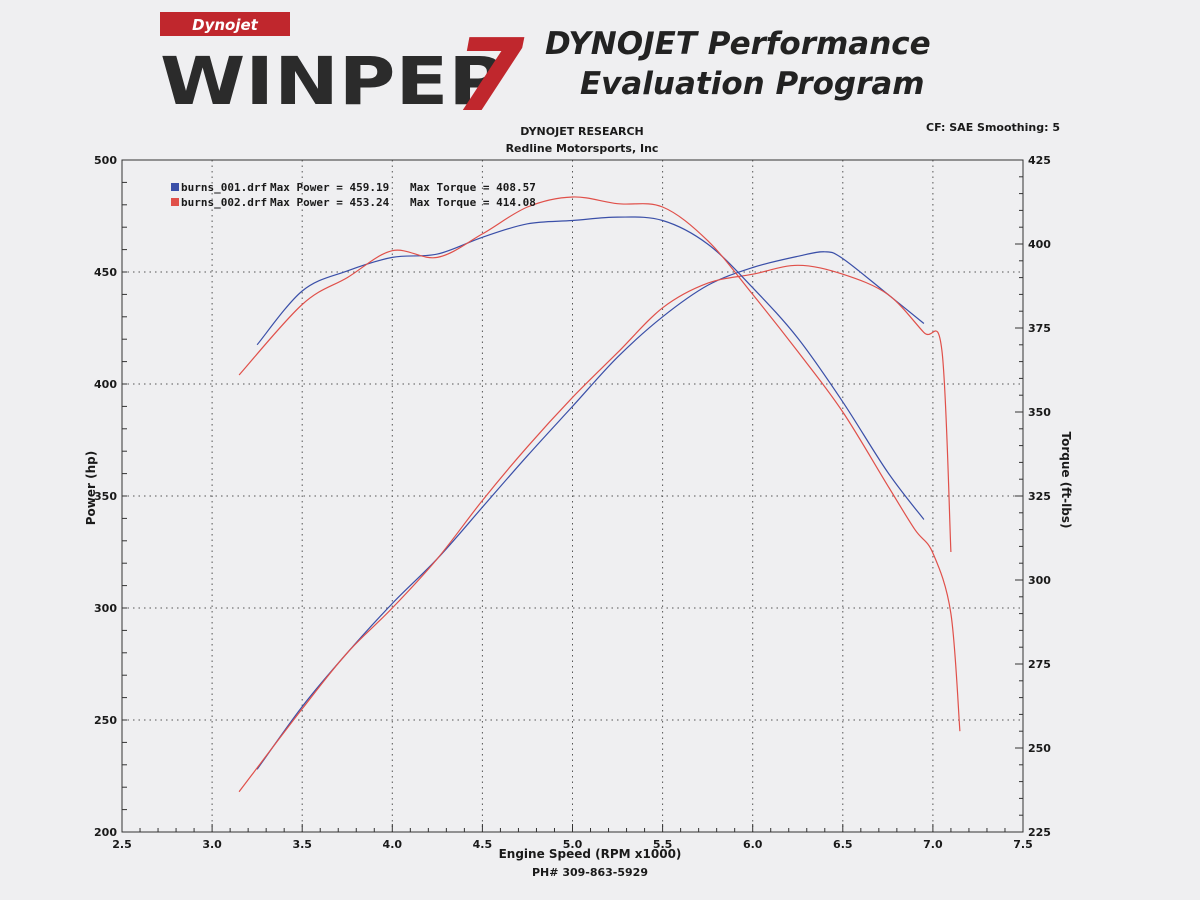  I want to click on x-tick-label: 6.0, so click(753, 844).